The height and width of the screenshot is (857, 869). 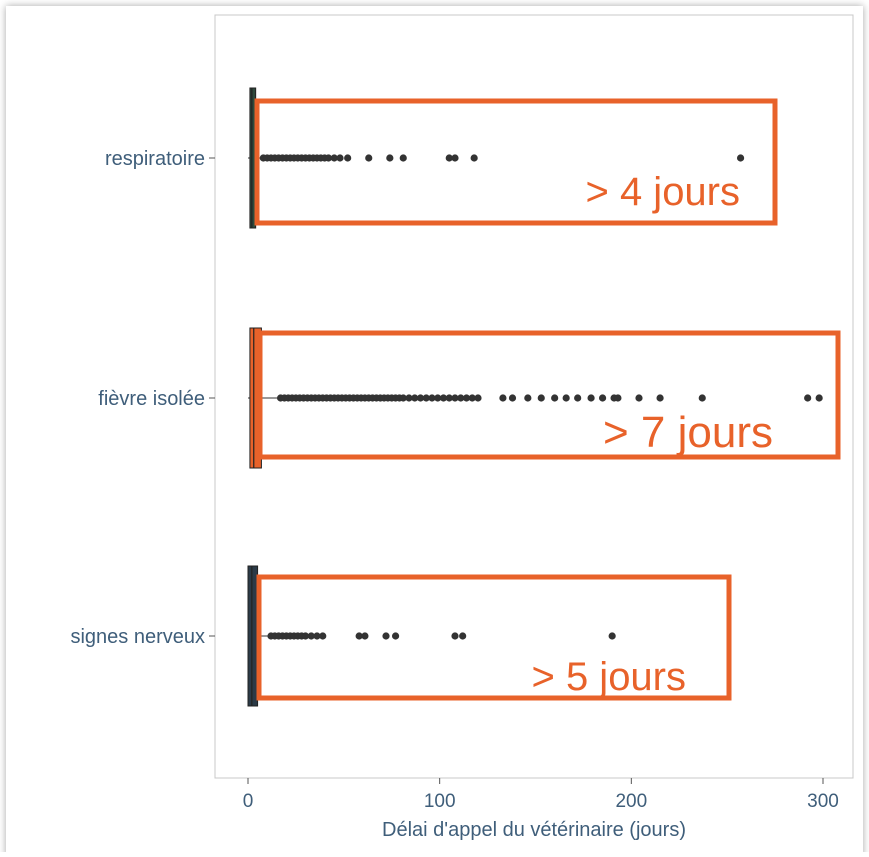 What do you see at coordinates (151, 399) in the screenshot?
I see `y-tick-label: fièvre isolée` at bounding box center [151, 399].